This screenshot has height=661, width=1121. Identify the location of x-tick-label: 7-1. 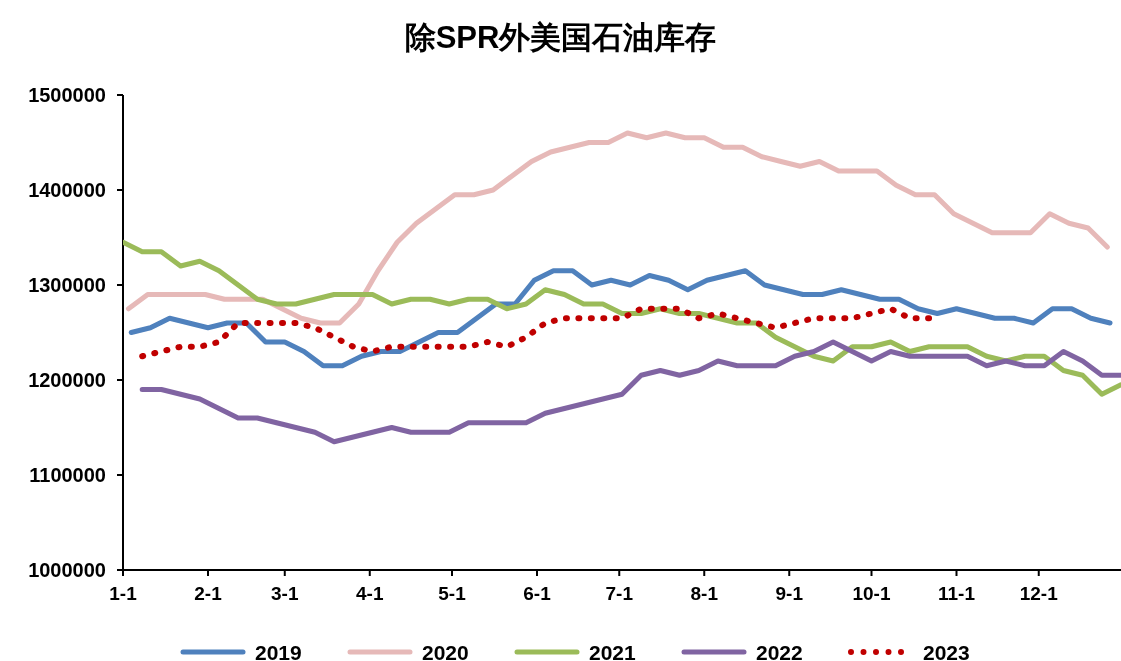
(619, 593).